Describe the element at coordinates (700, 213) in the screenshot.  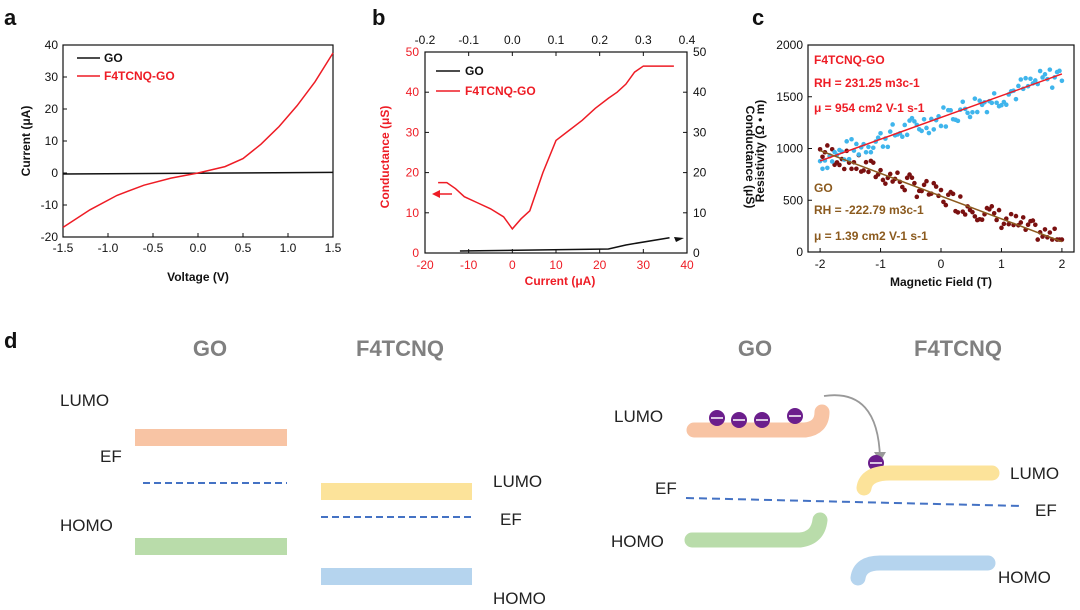
I see `chart-b-ytick-right-label: 10` at that location.